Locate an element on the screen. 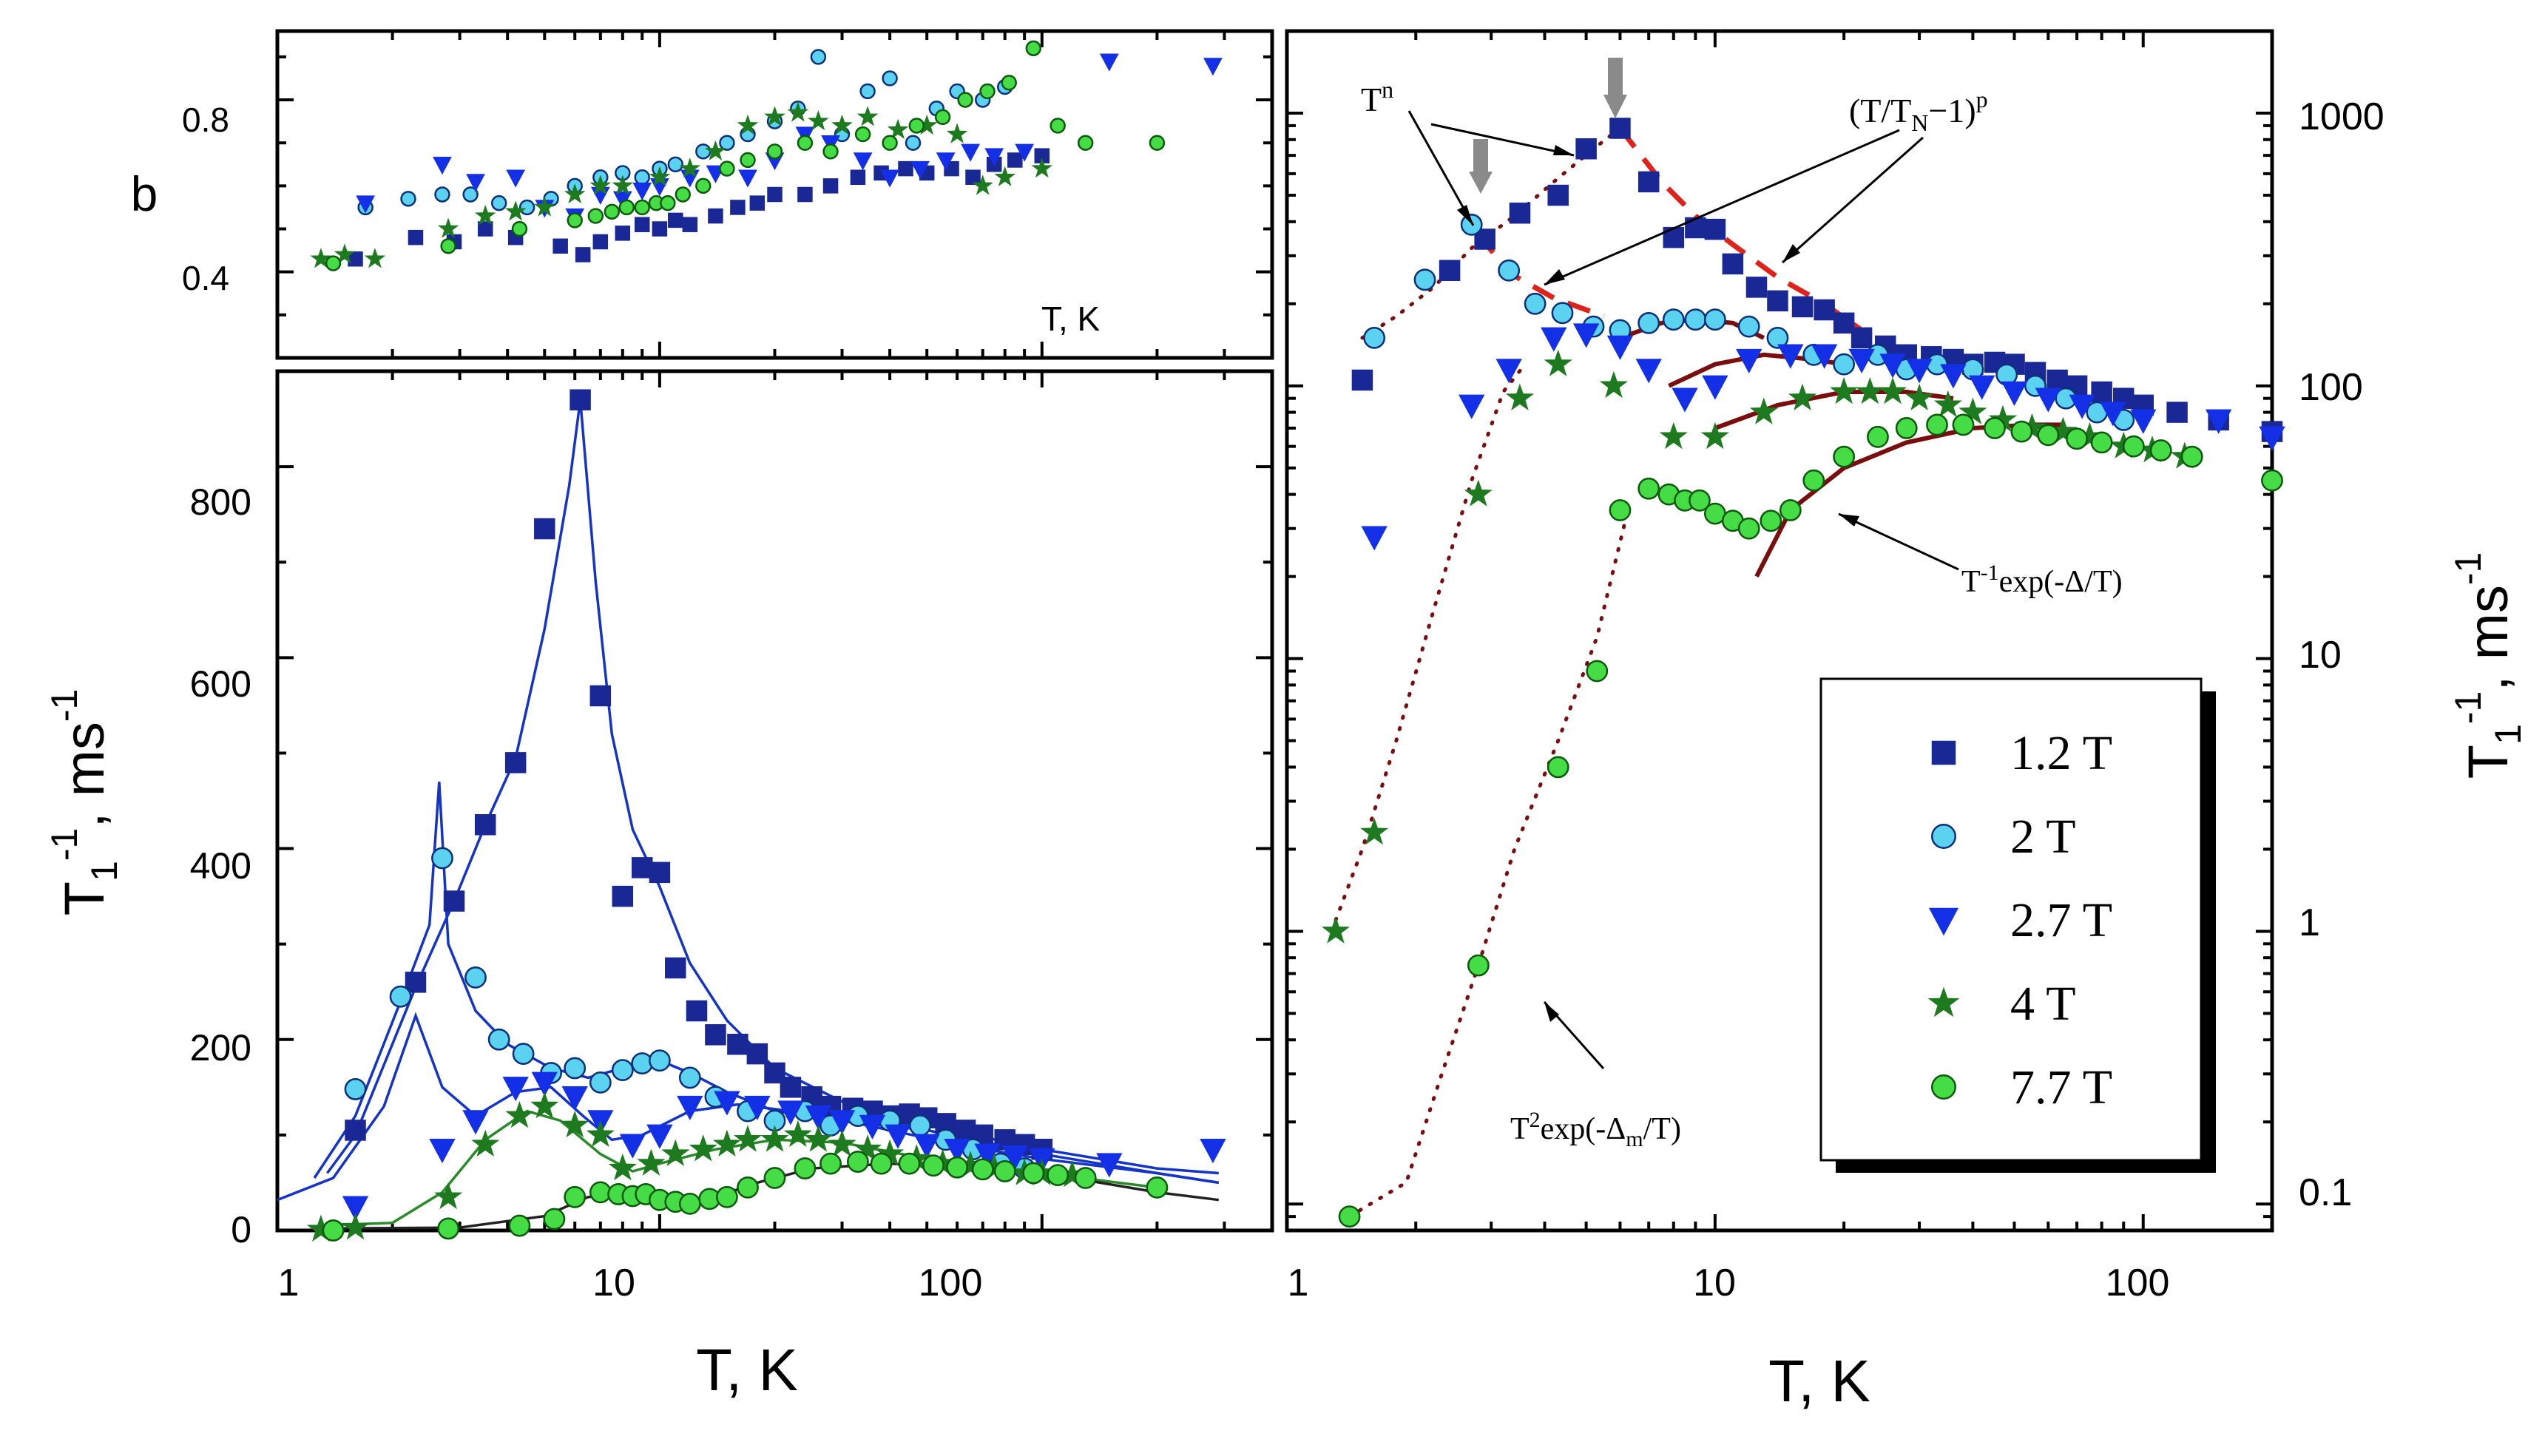 The height and width of the screenshot is (1456, 2545). annotation-tn2-part2: −1) is located at coordinates (1951, 111).